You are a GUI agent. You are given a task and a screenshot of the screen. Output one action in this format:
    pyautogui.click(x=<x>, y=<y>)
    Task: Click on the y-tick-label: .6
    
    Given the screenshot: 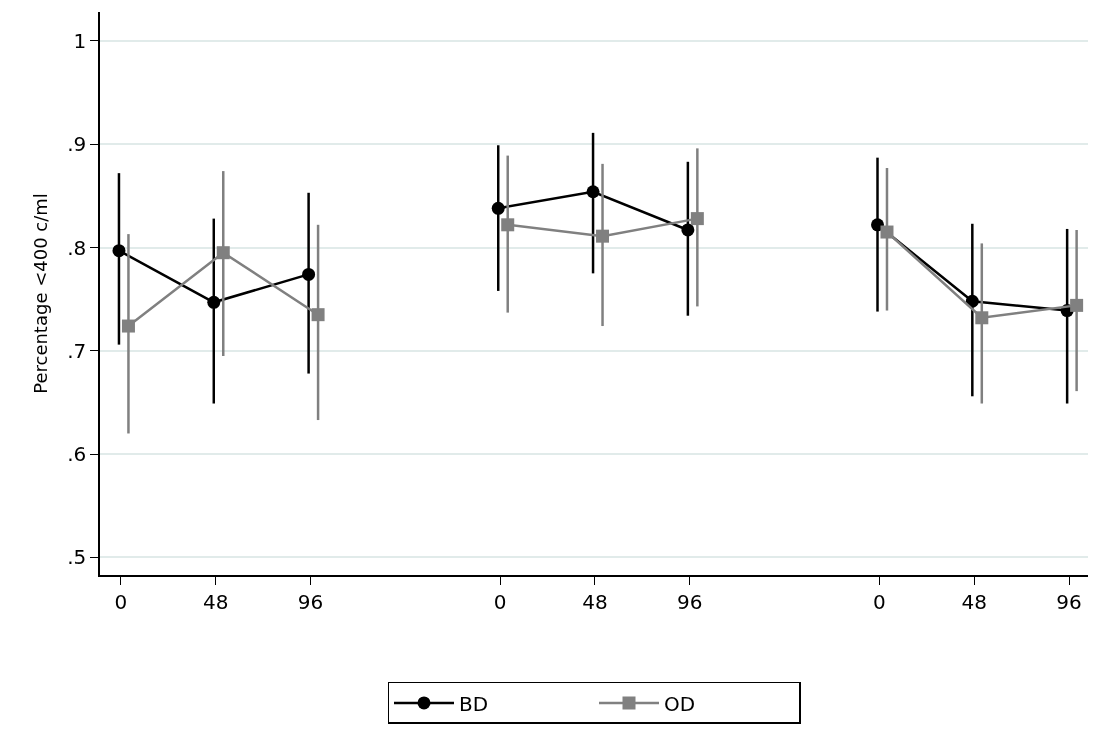 What is the action you would take?
    pyautogui.click(x=77, y=454)
    